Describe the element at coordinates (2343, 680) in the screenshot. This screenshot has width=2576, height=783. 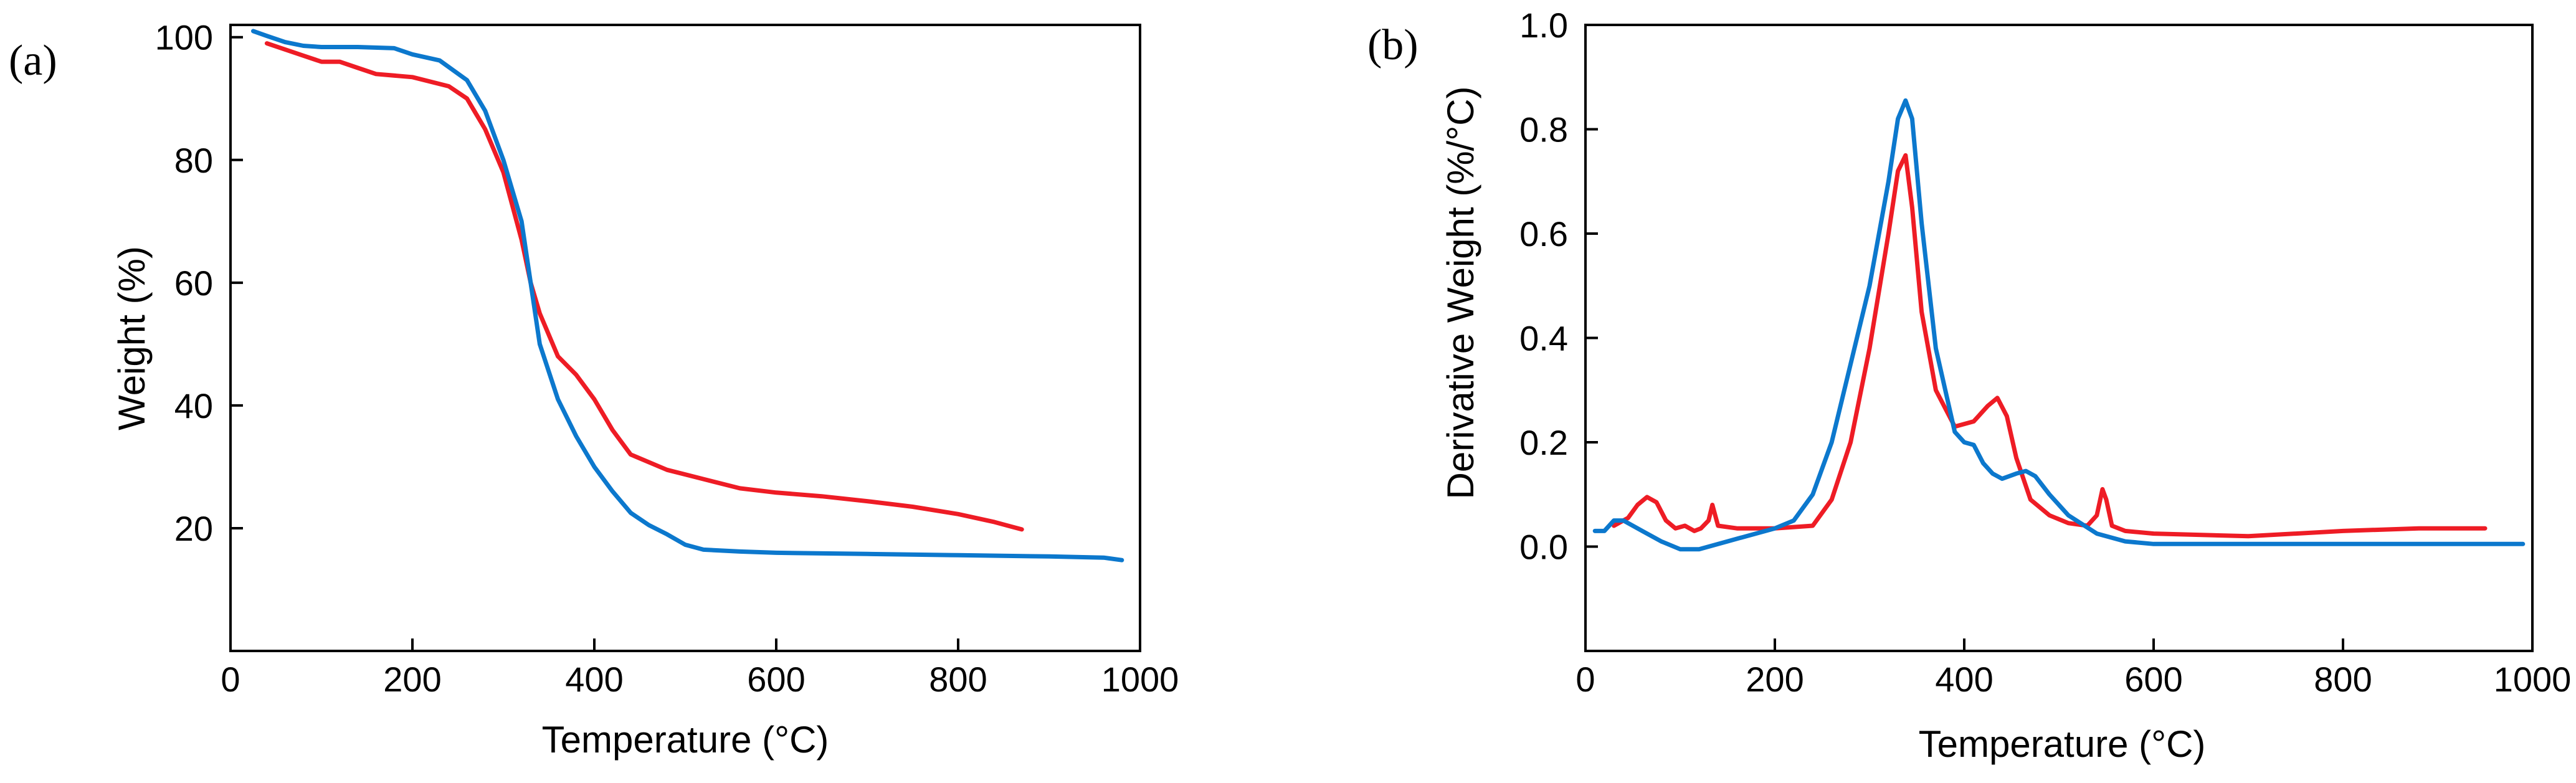
I see `panel-b-x-tick-label: 800` at that location.